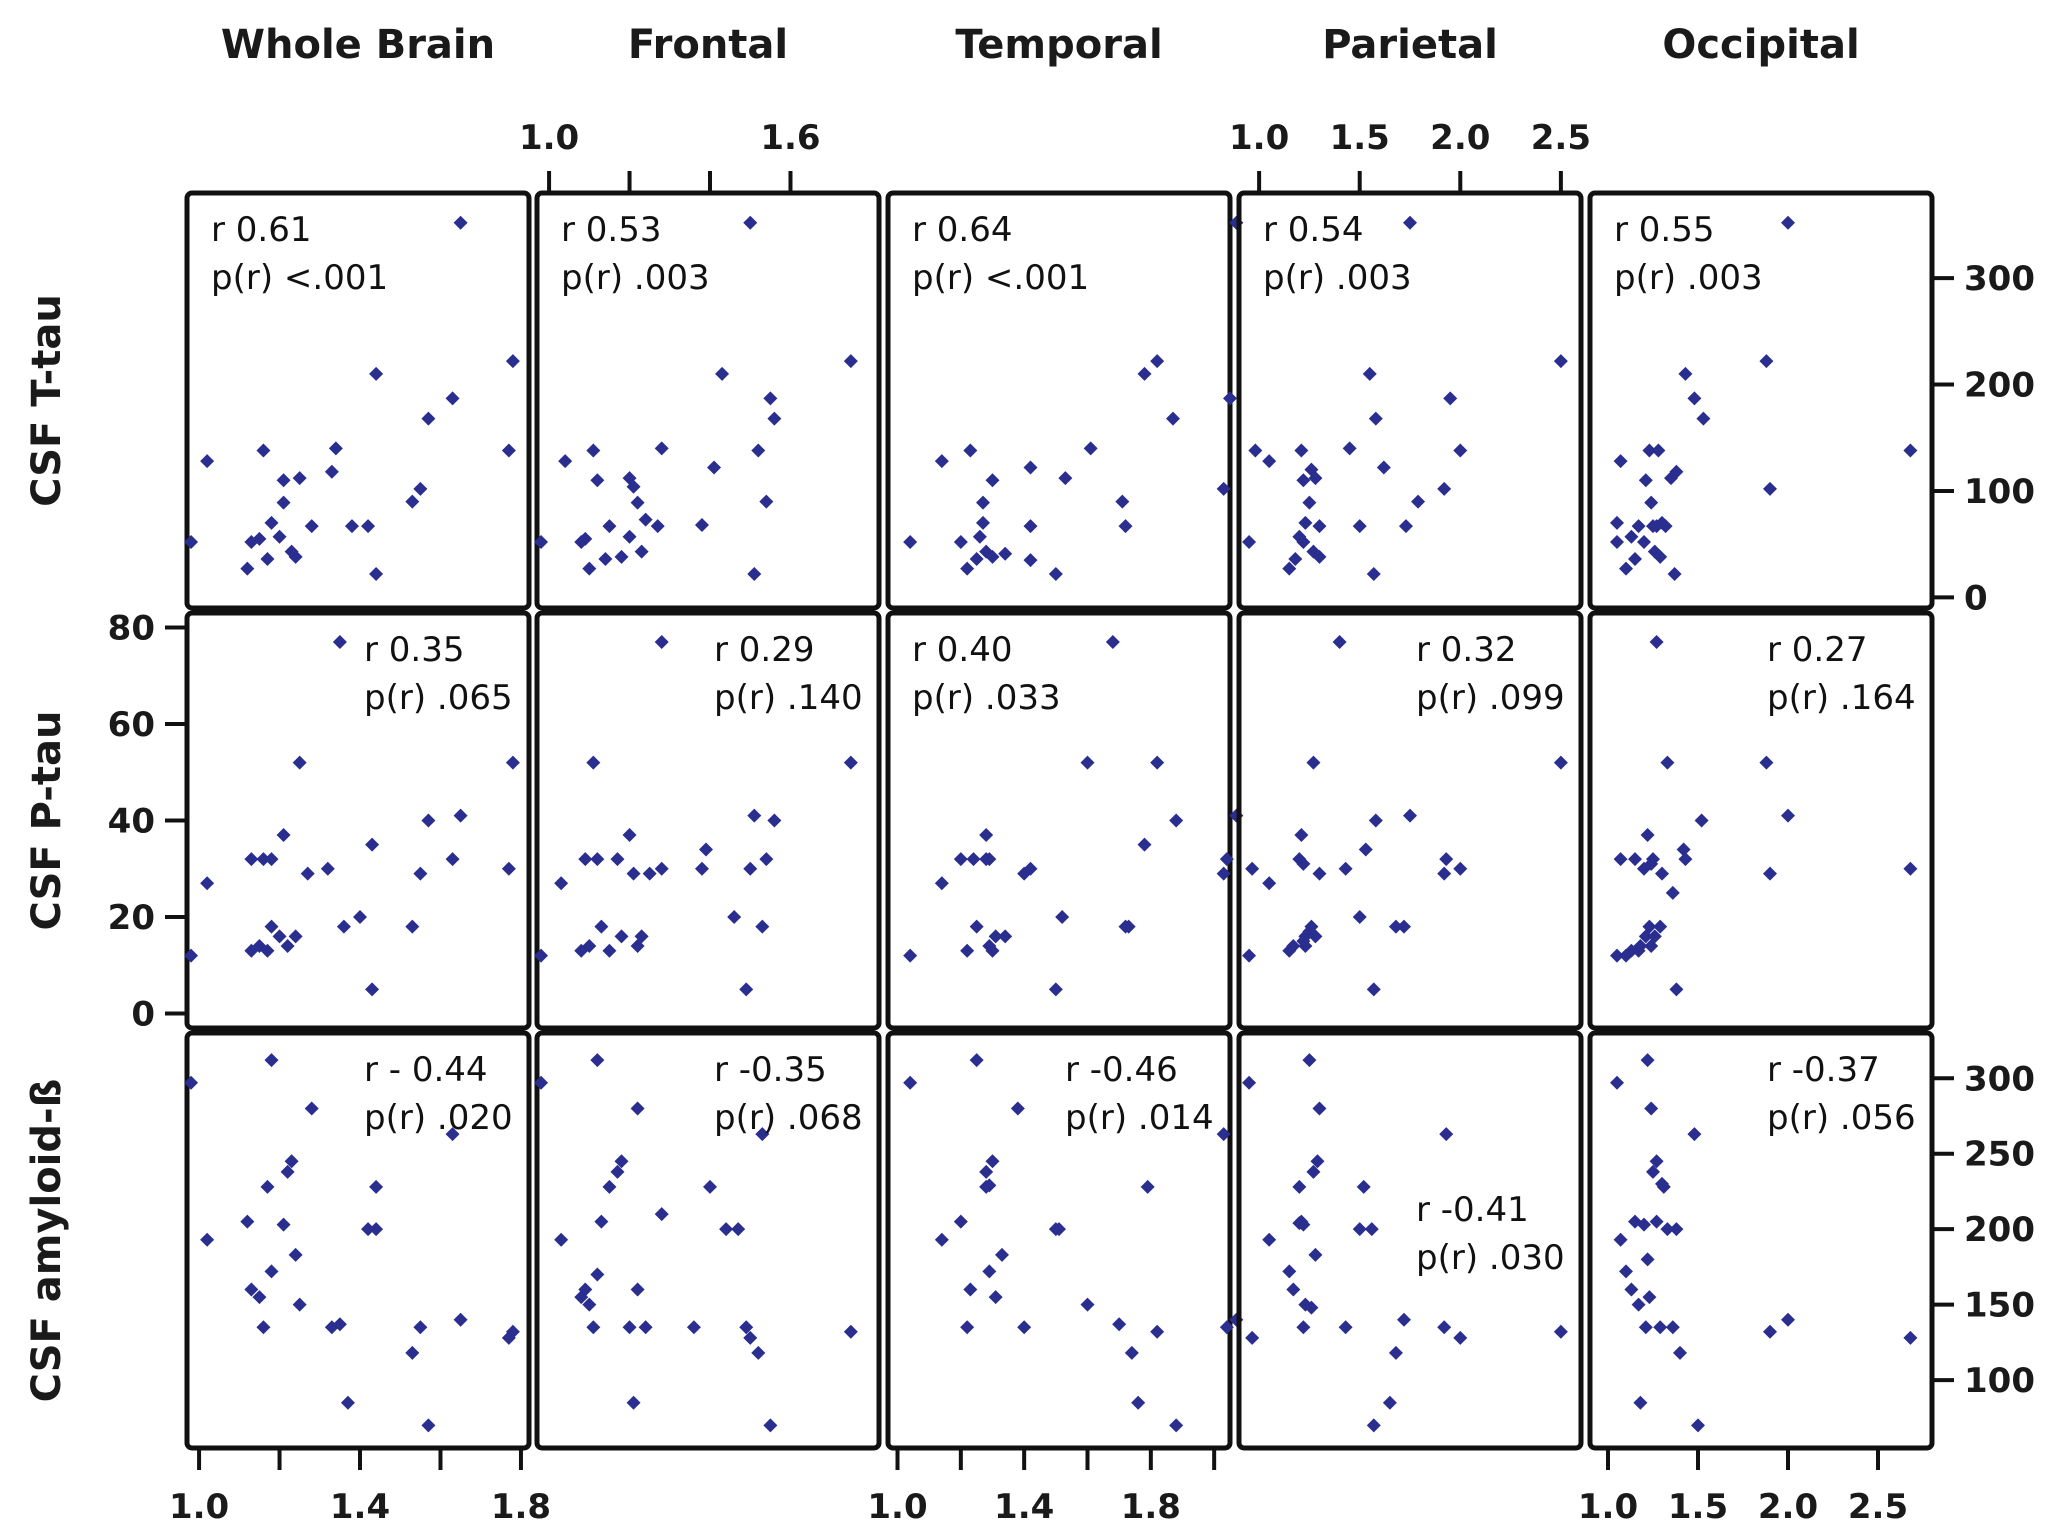 The image size is (2046, 1533). Describe the element at coordinates (790, 138) in the screenshot. I see `x-tick-label: 1.6` at that location.